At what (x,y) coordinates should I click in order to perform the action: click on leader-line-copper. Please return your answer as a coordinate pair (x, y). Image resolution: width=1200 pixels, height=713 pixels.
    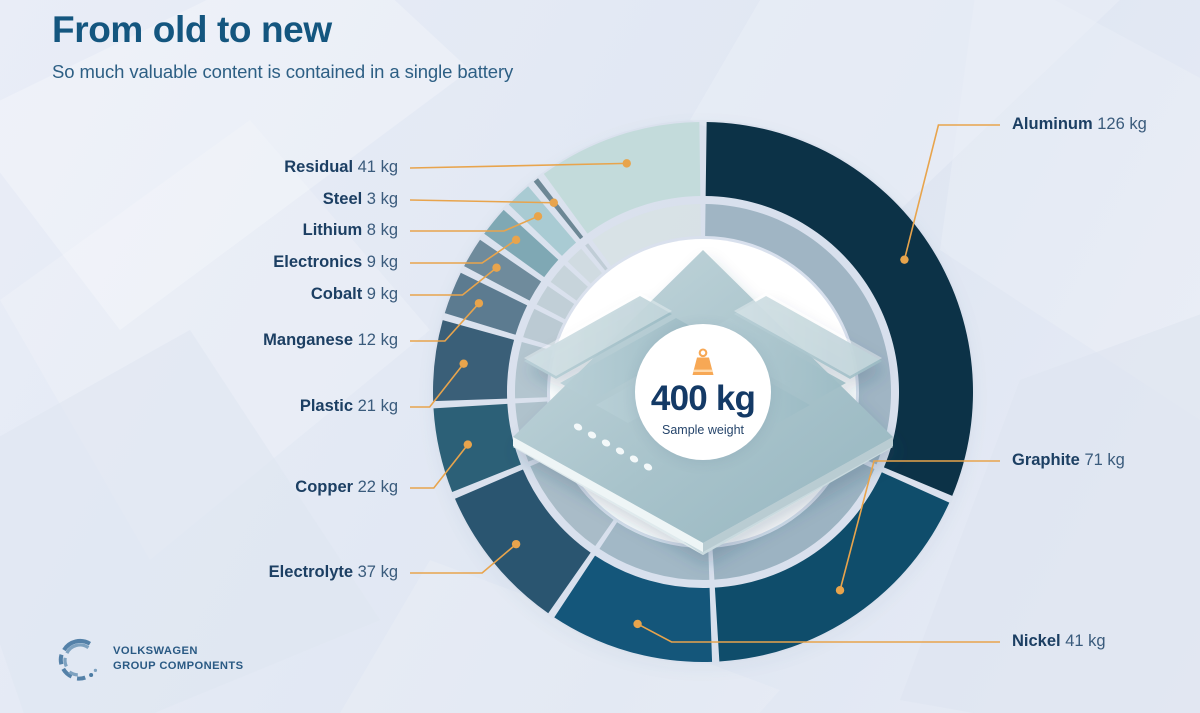
    Looking at the image, I should click on (439, 466).